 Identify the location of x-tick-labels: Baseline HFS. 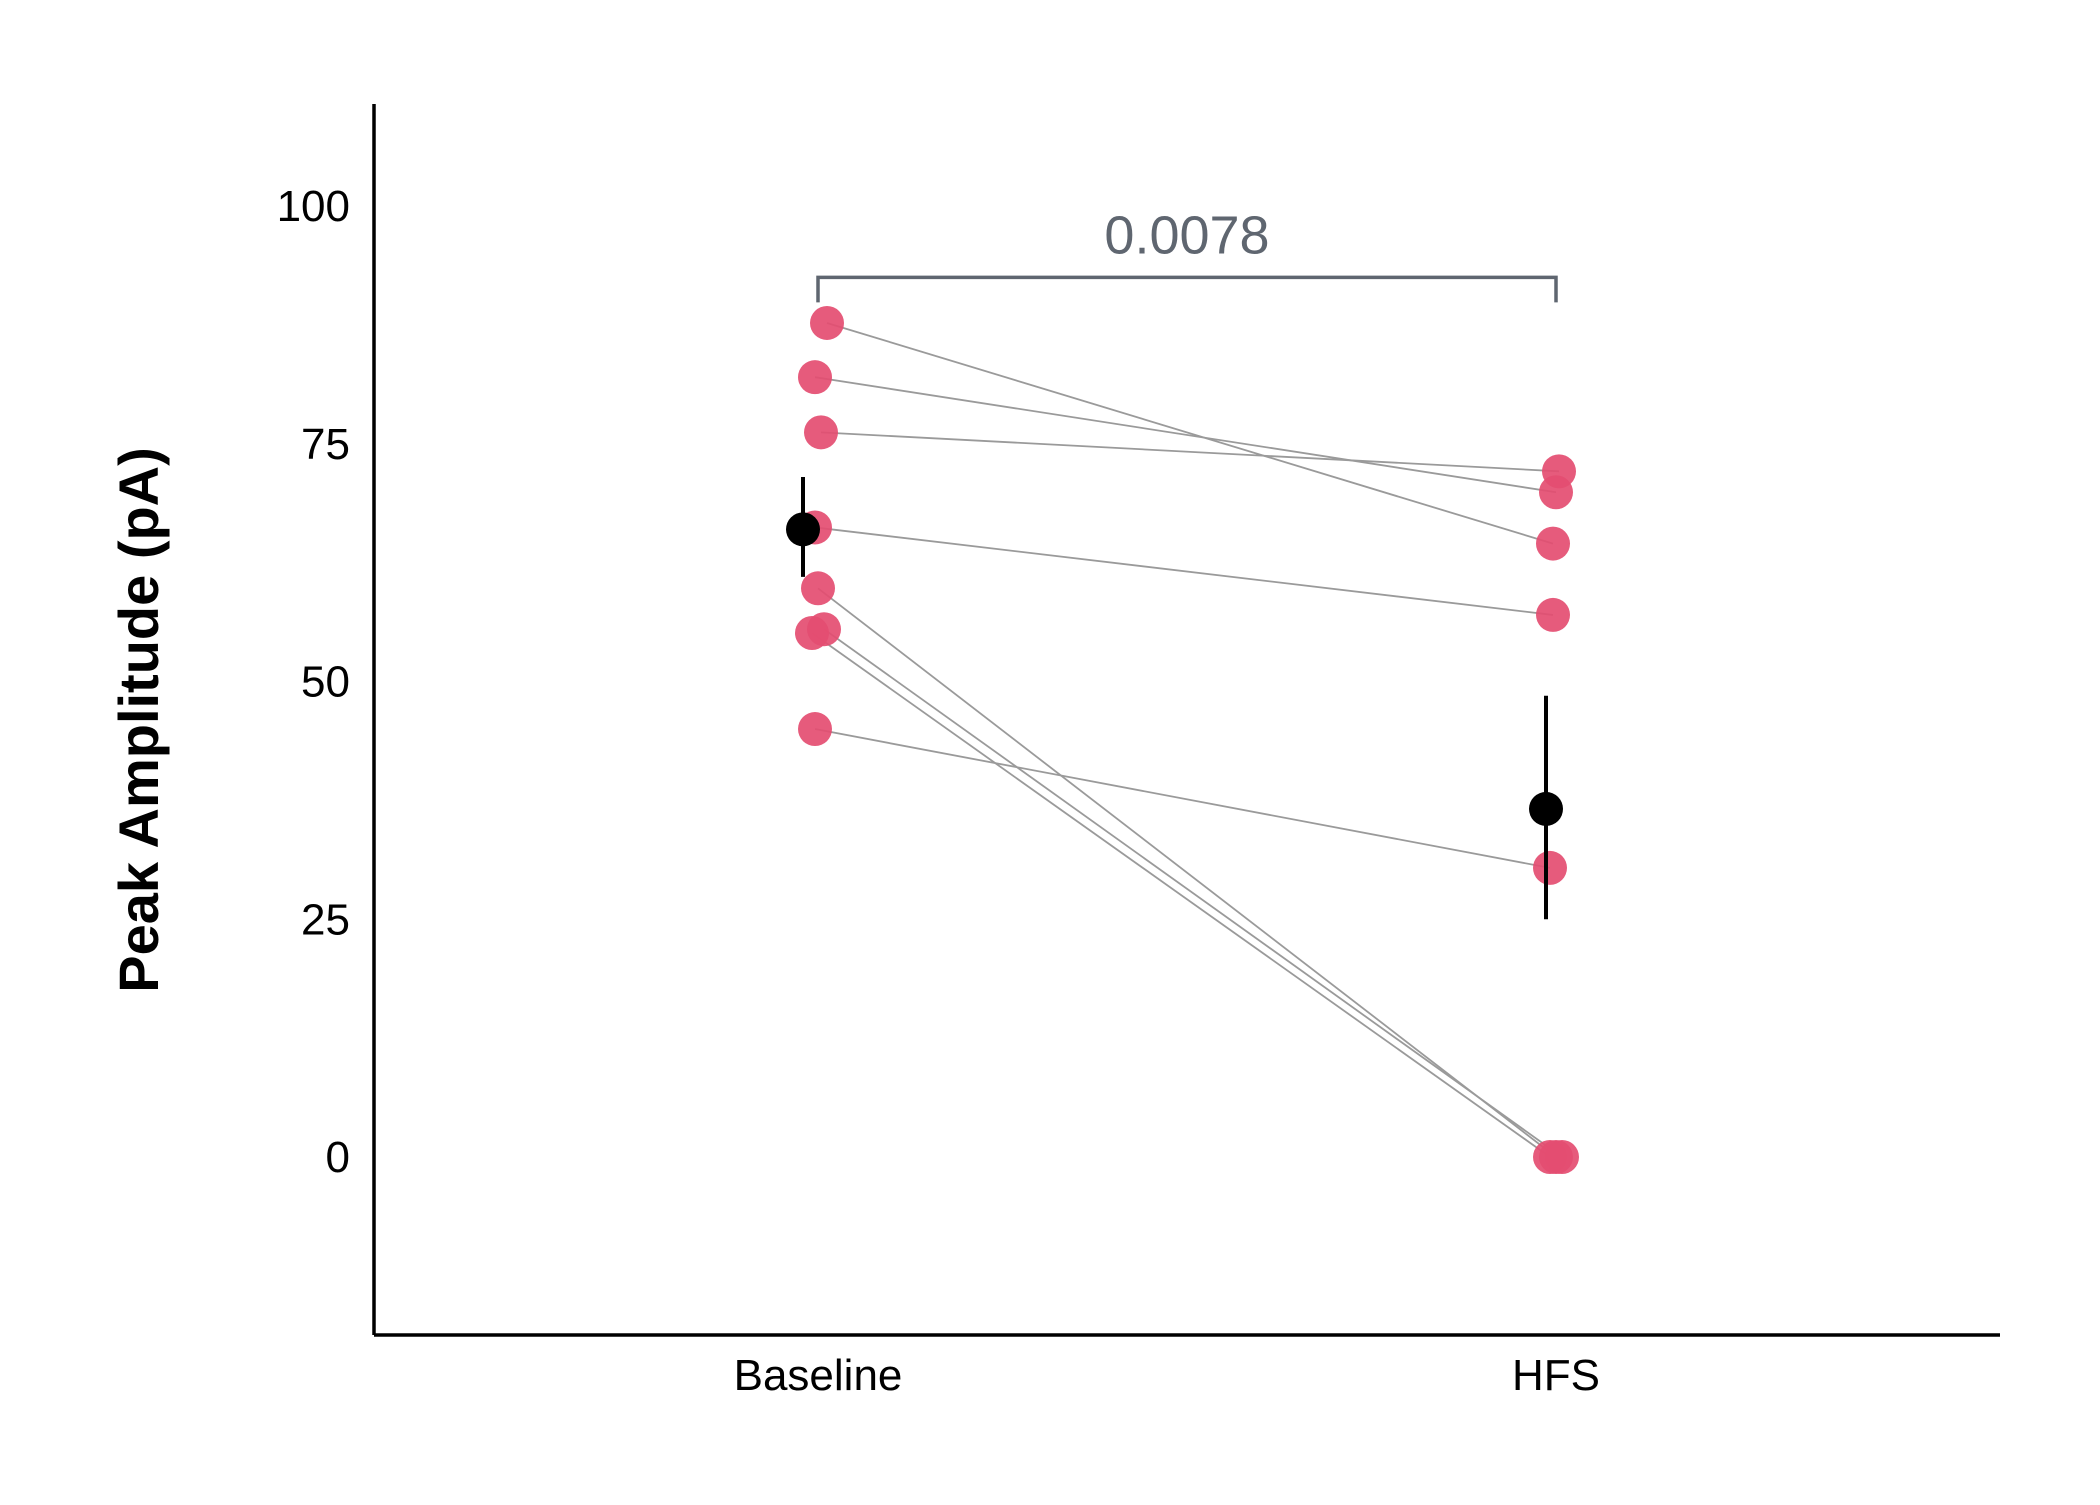
(1167, 1375).